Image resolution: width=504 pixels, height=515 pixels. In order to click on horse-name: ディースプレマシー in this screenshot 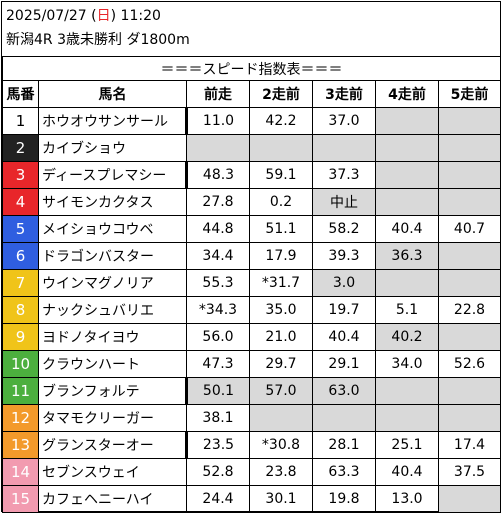, I will do `click(113, 175)`.